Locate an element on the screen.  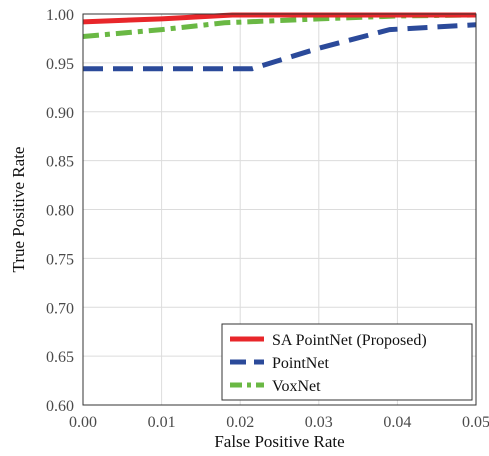
x-tick-label: 0.01 is located at coordinates (162, 422).